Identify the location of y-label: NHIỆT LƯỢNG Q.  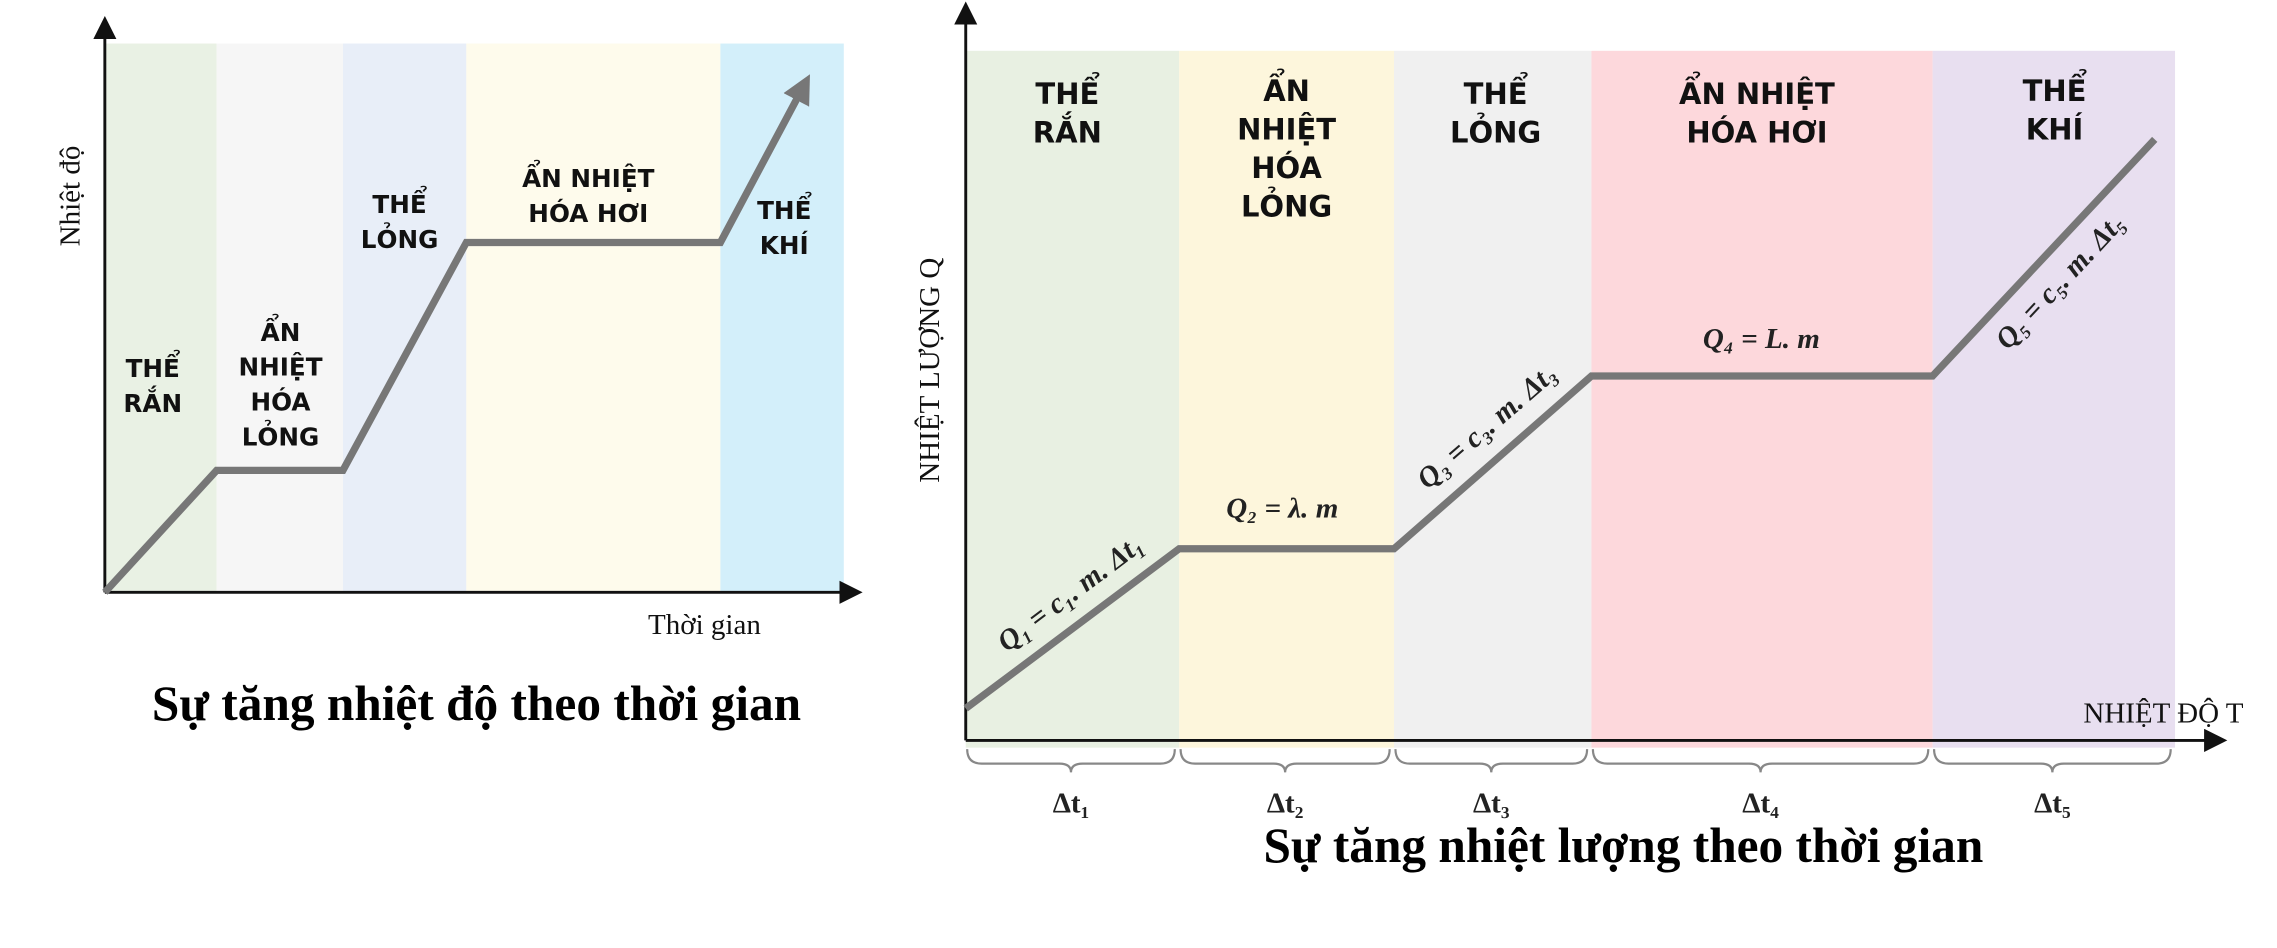
(929, 370).